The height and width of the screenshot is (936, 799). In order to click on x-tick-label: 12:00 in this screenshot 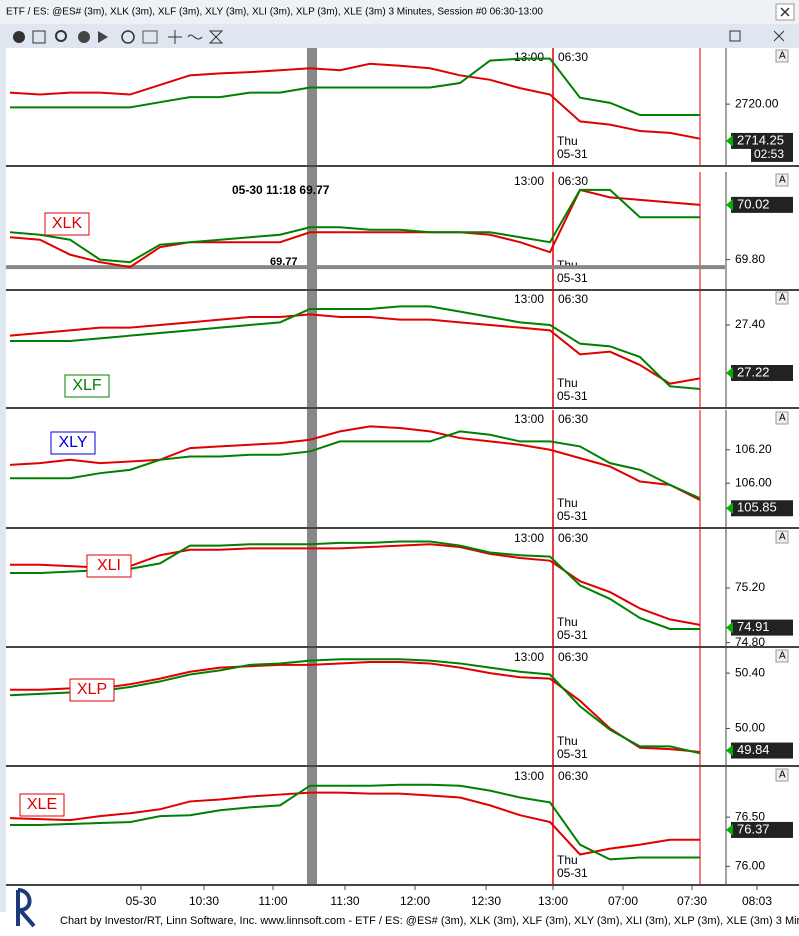, I will do `click(415, 901)`.